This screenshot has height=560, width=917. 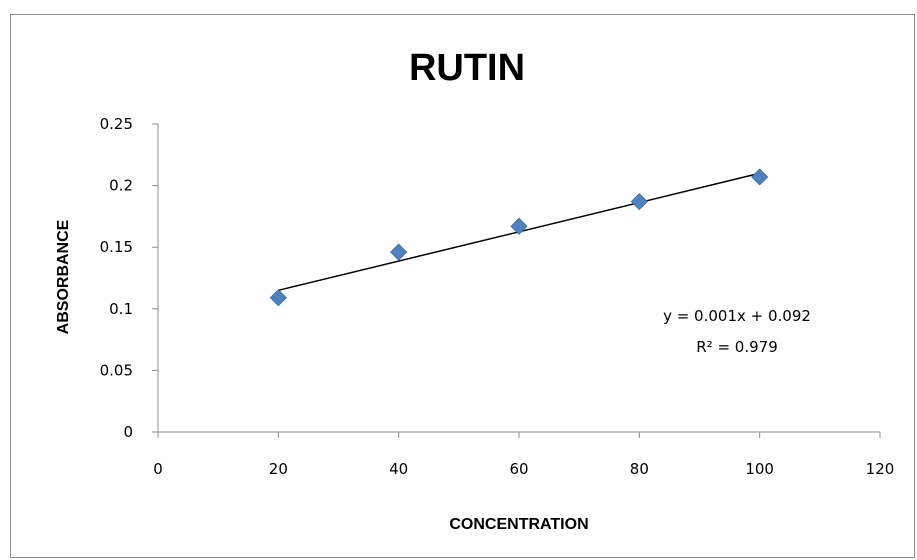 I want to click on trendline-r-squared: R² = 0.979, so click(x=736, y=347).